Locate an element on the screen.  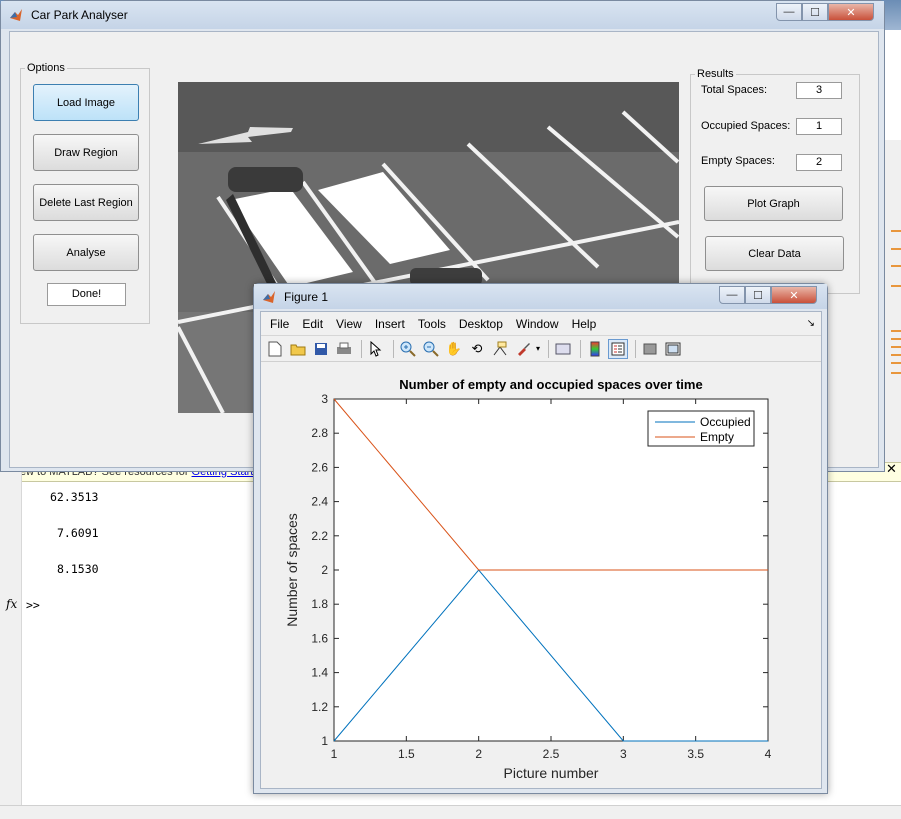
series-line-occupied is located at coordinates (550, 655).